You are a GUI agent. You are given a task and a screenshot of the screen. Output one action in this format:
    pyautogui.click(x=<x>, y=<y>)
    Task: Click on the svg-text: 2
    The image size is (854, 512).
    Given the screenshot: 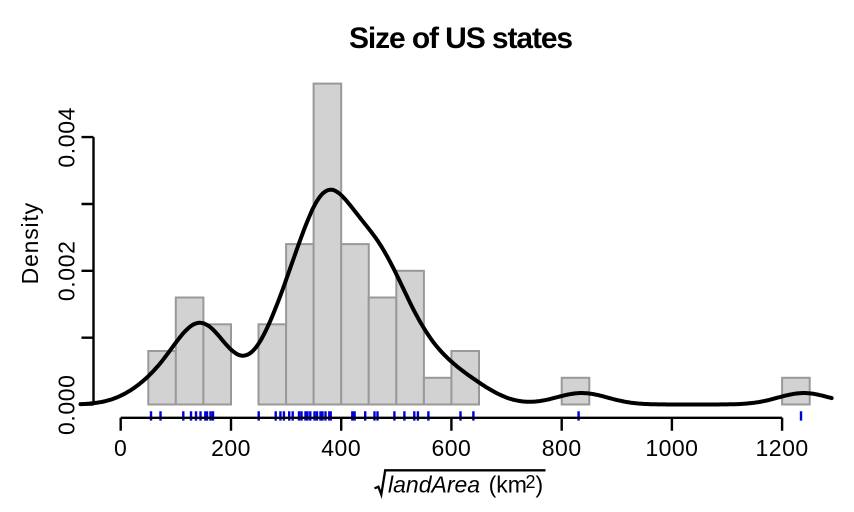 What is the action you would take?
    pyautogui.click(x=531, y=482)
    